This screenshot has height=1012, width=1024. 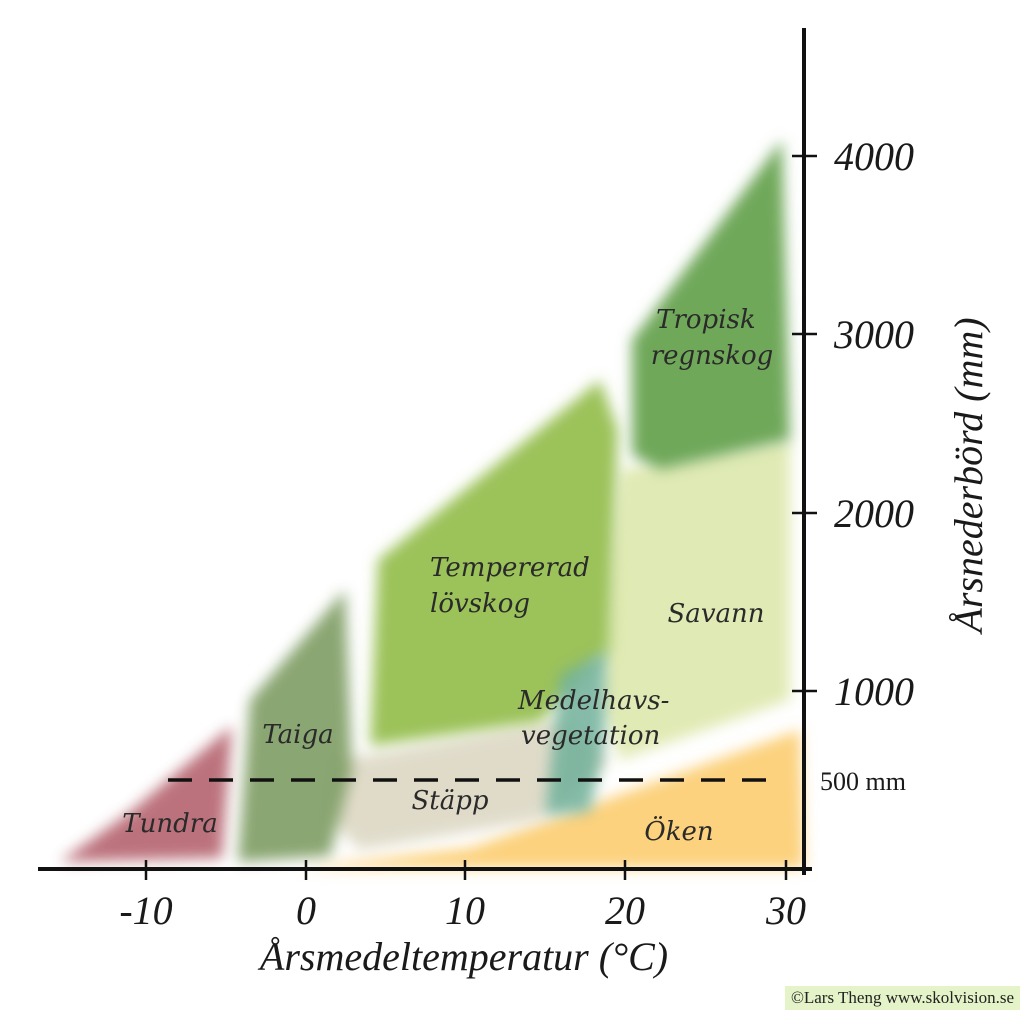 I want to click on biome-region-tropisk-regnskog, so click(x=711, y=305).